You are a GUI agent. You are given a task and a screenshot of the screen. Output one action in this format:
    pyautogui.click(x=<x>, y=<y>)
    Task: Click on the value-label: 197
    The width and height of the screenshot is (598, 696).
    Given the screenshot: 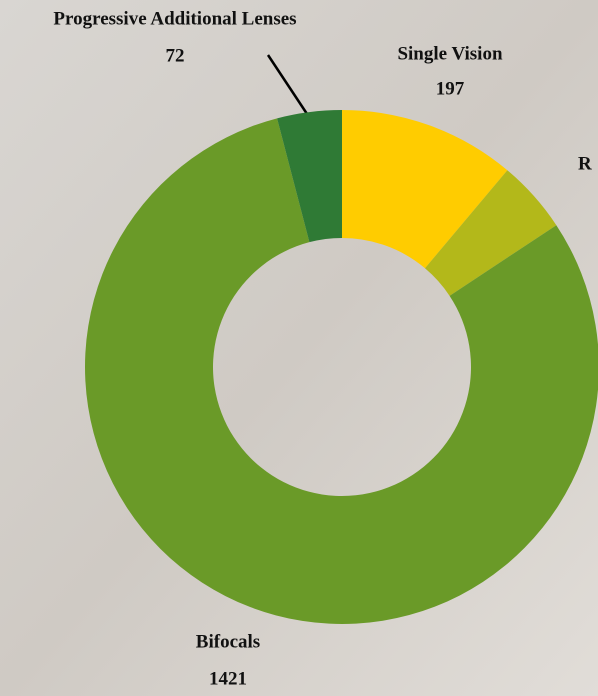 What is the action you would take?
    pyautogui.click(x=450, y=88)
    